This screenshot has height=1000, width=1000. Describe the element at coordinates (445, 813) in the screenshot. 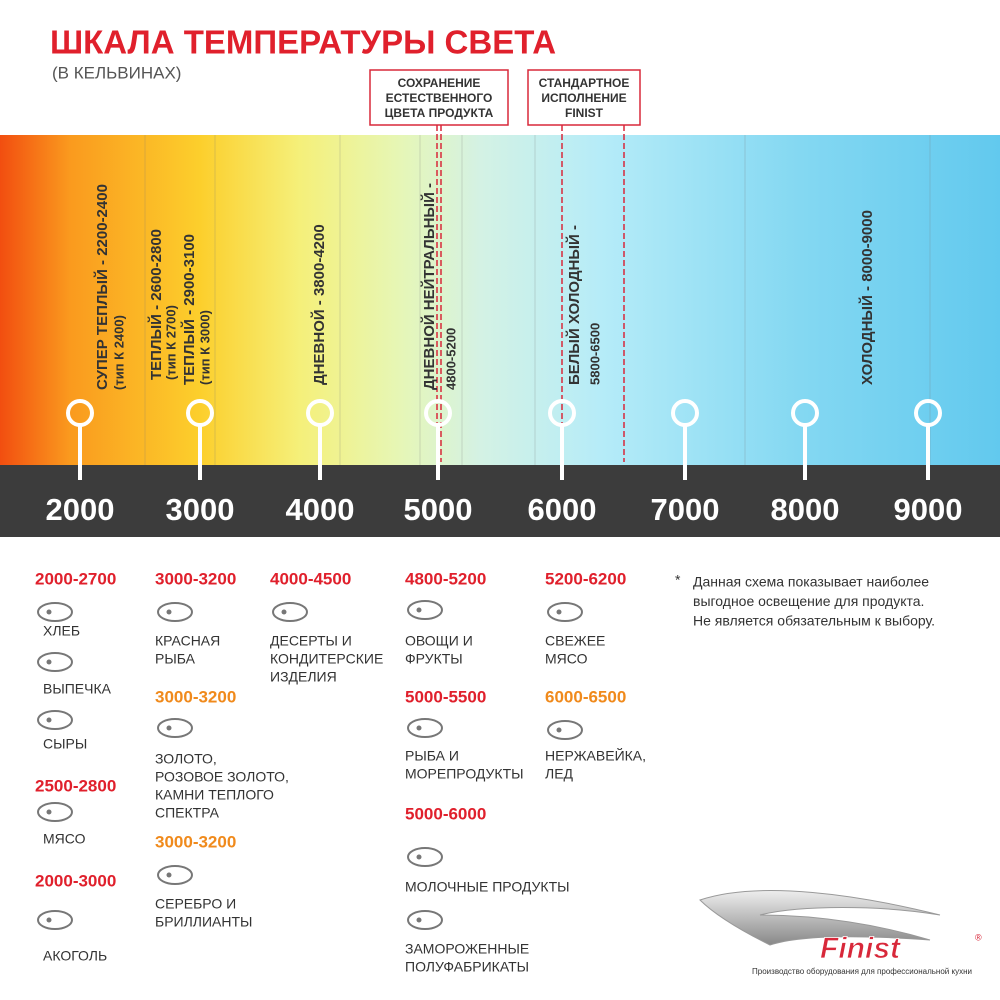

I see `range-label: 5000-6000` at that location.